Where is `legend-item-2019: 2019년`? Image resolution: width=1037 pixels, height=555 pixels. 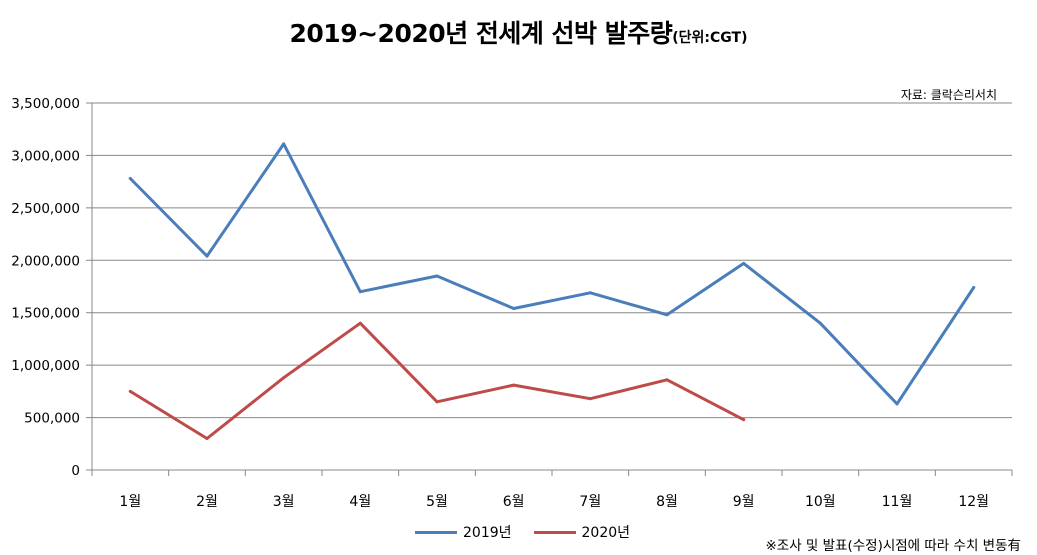
legend-item-2019: 2019년 is located at coordinates (463, 532).